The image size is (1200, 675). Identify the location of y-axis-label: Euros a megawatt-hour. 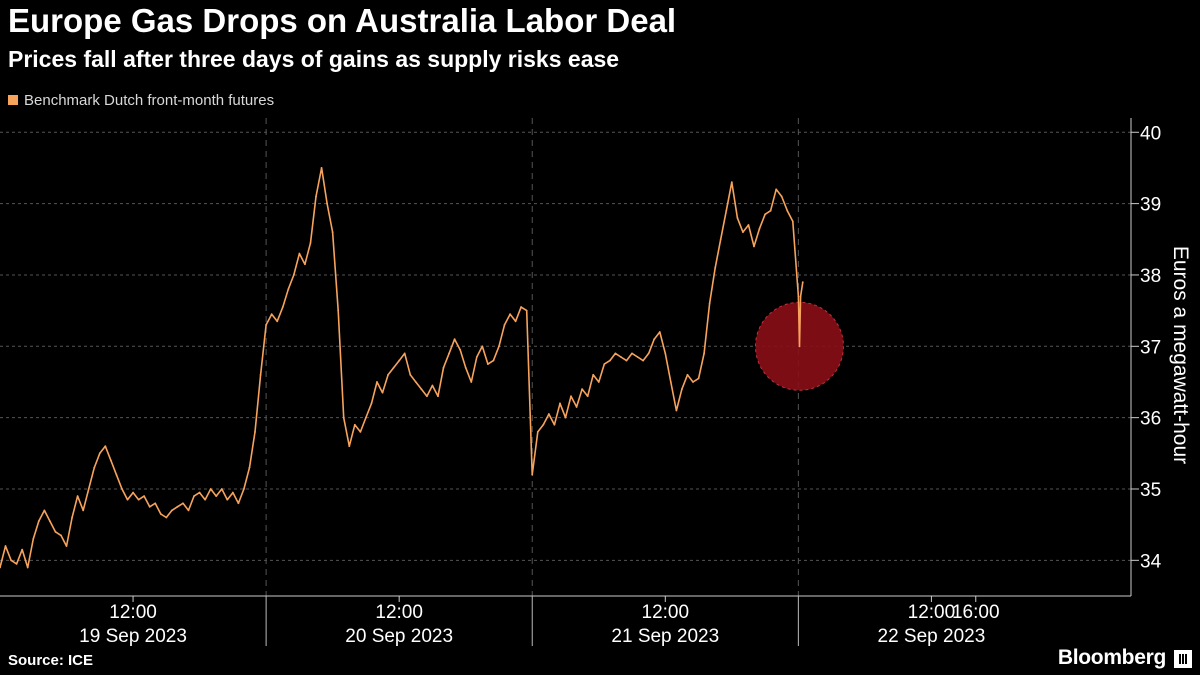
(1180, 355).